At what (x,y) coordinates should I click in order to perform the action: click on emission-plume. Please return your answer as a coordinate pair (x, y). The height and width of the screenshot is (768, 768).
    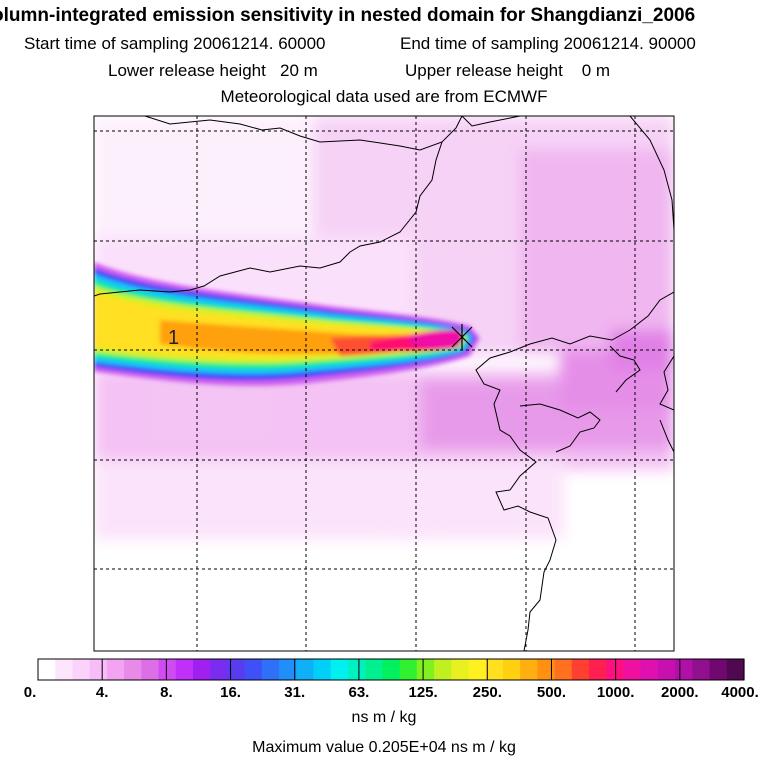
    Looking at the image, I should click on (287, 324).